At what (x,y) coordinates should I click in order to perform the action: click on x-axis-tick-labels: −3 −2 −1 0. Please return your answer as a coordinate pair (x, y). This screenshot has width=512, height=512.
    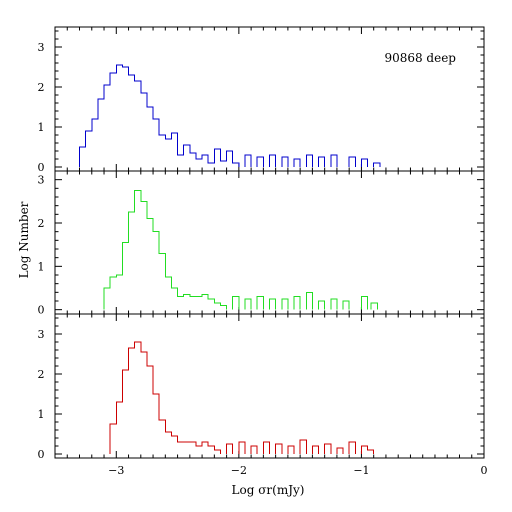
    Looking at the image, I should click on (297, 470).